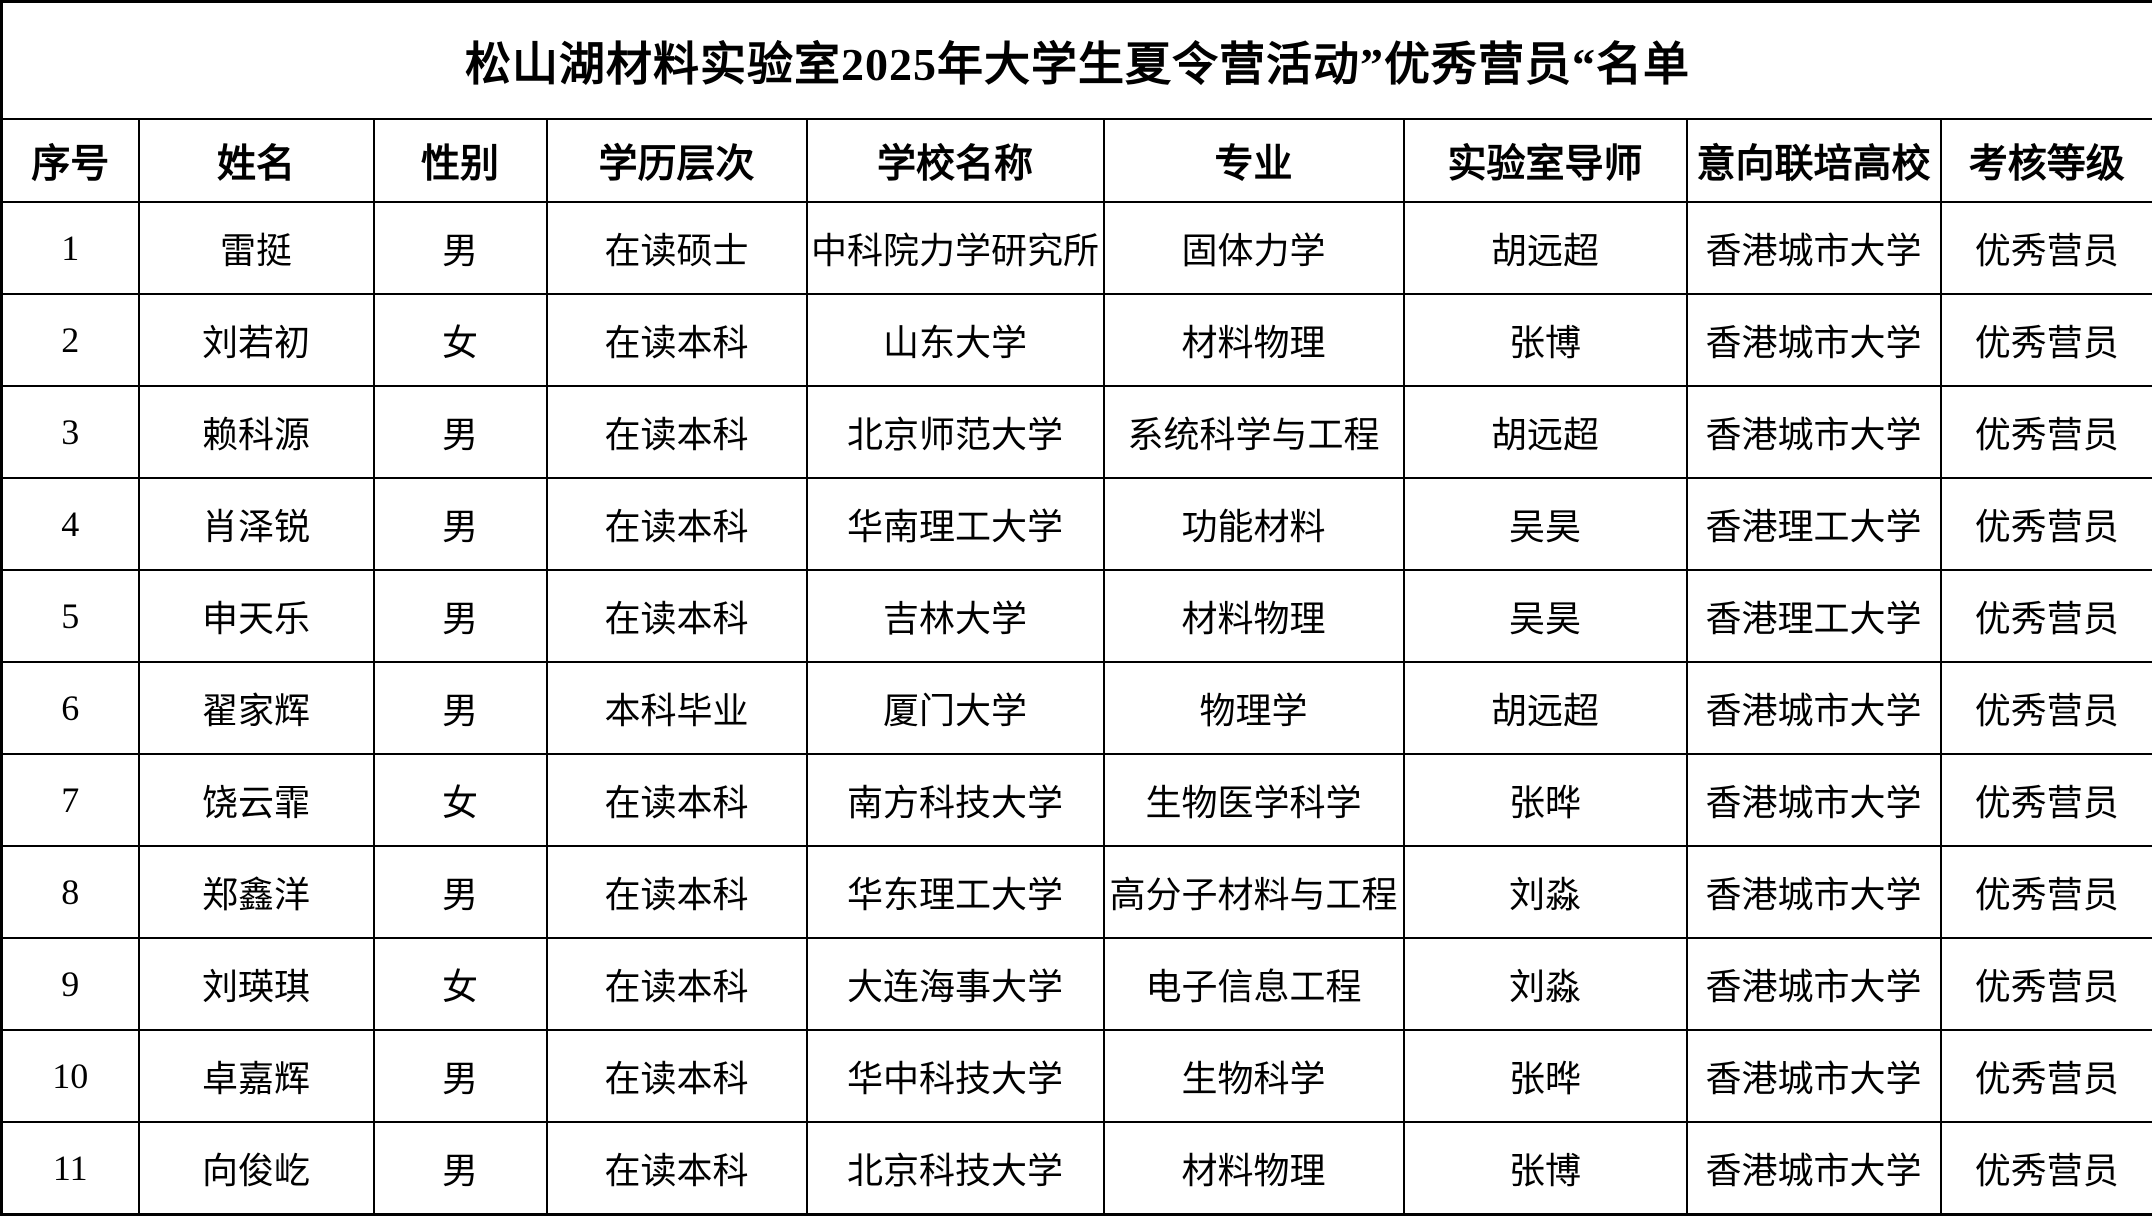  I want to click on column-header-index: 序号, so click(70, 160).